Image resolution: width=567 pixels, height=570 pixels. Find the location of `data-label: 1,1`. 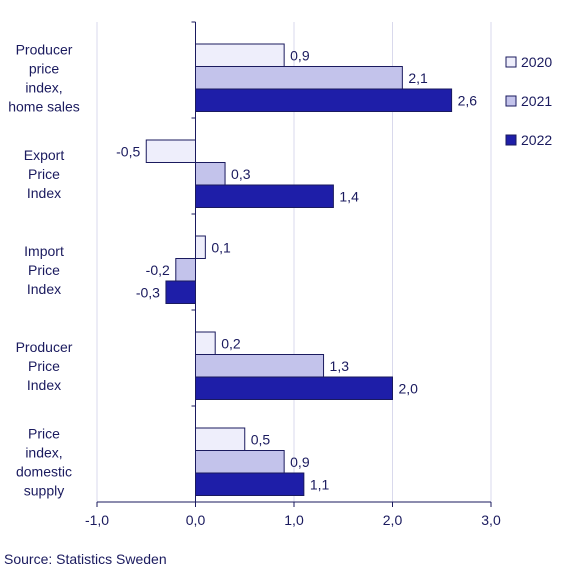

data-label: 1,1 is located at coordinates (320, 484).